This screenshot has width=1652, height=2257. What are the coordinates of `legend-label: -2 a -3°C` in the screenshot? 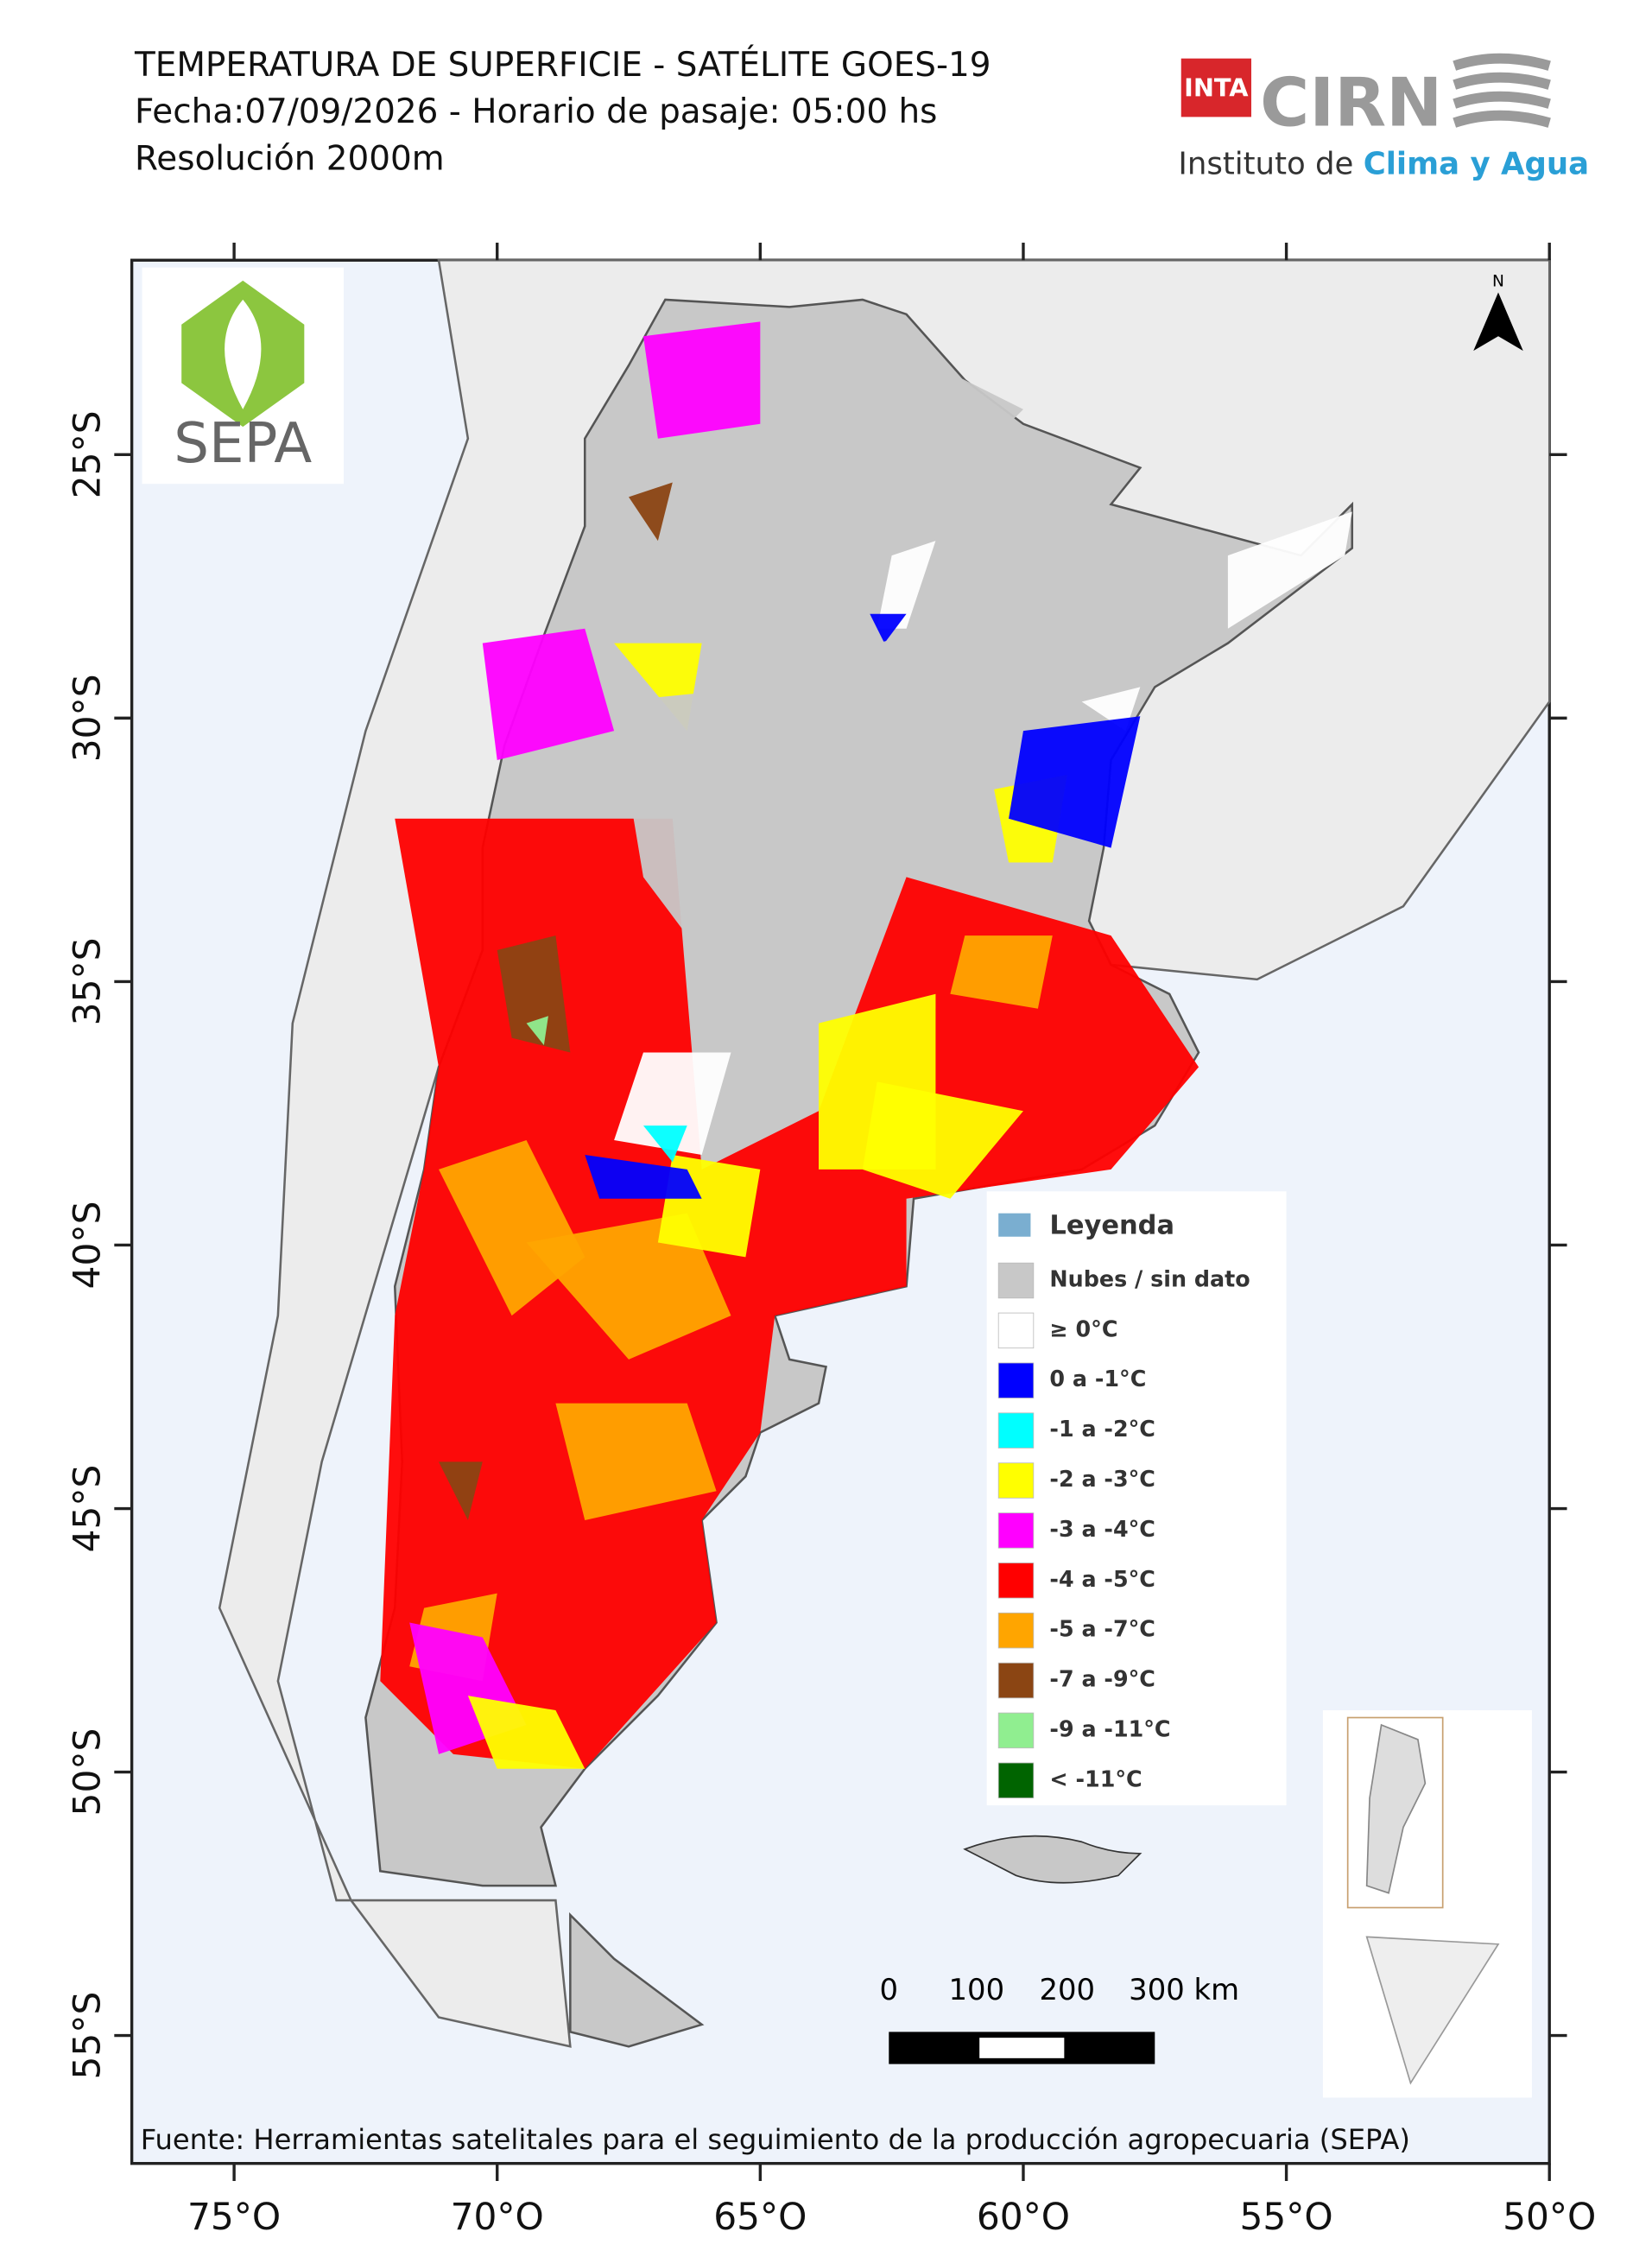 It's located at (1102, 1479).